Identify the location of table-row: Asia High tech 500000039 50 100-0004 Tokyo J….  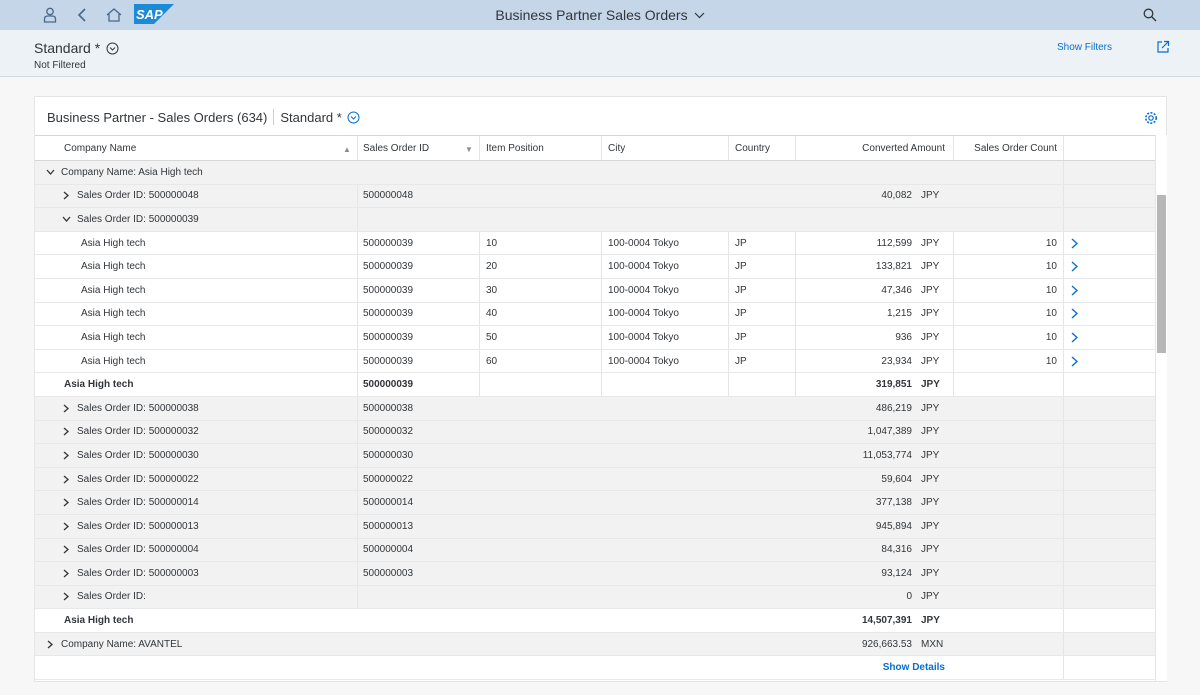
(595, 338).